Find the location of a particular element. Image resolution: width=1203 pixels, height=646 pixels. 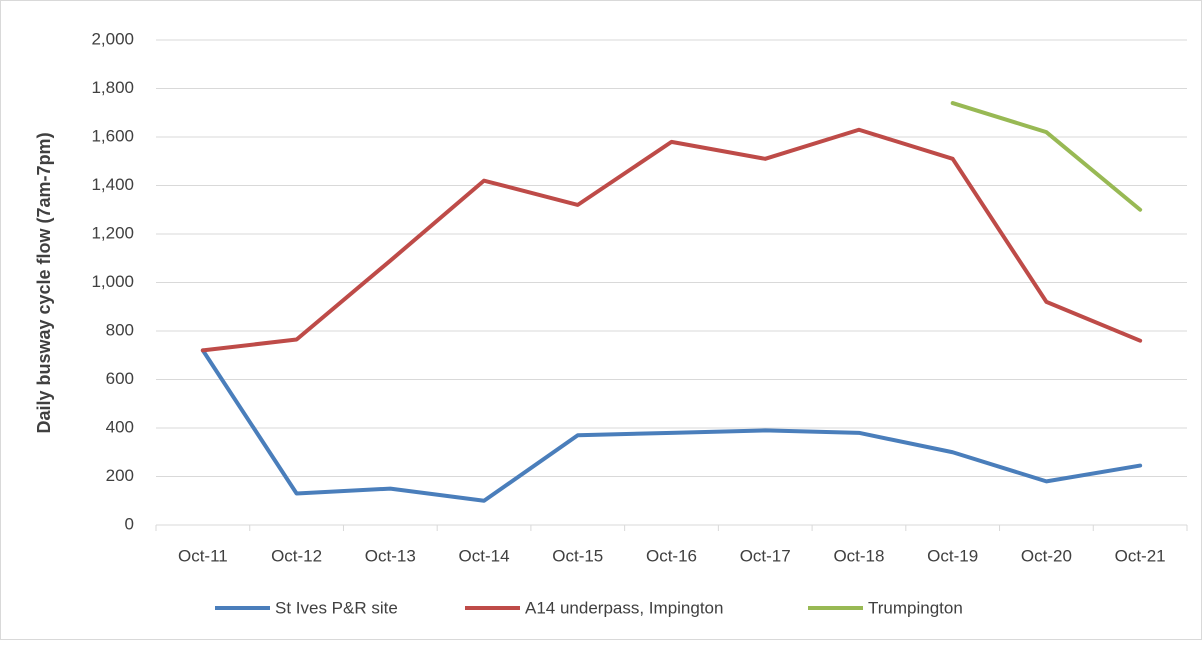

y-tick-label: 200 is located at coordinates (120, 475).